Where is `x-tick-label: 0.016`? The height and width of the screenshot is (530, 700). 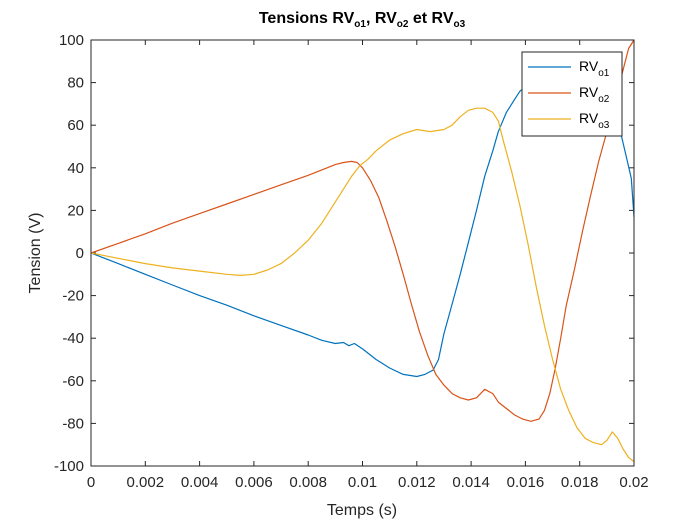
x-tick-label: 0.016 is located at coordinates (526, 482).